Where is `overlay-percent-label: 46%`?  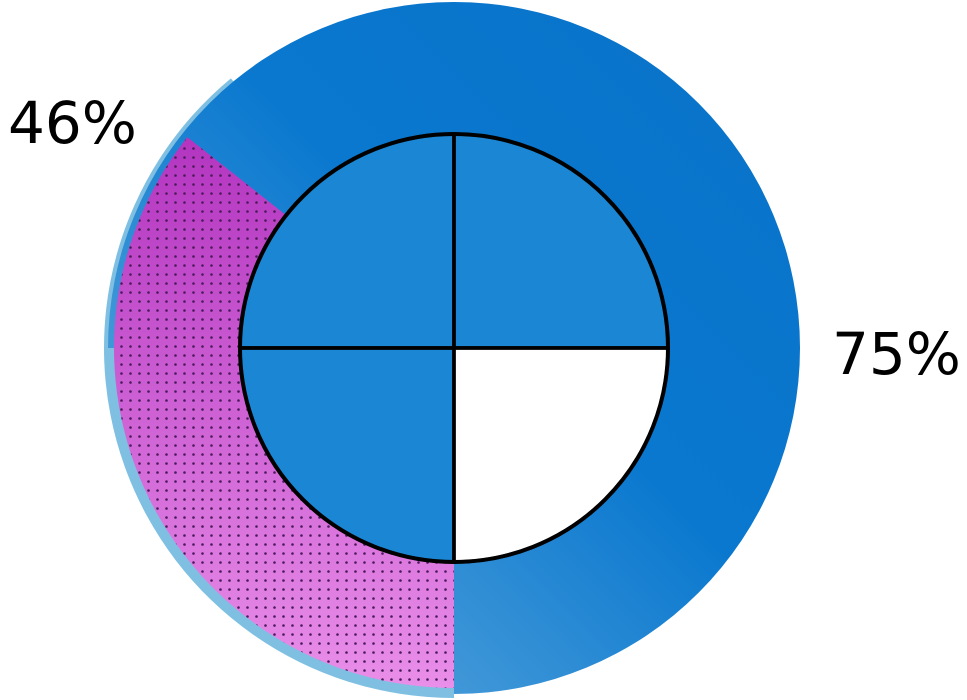
overlay-percent-label: 46% is located at coordinates (72, 123).